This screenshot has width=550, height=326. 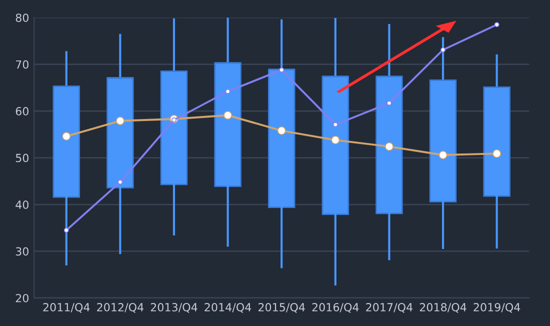 I want to click on y-tick-label: 40, so click(x=22, y=204).